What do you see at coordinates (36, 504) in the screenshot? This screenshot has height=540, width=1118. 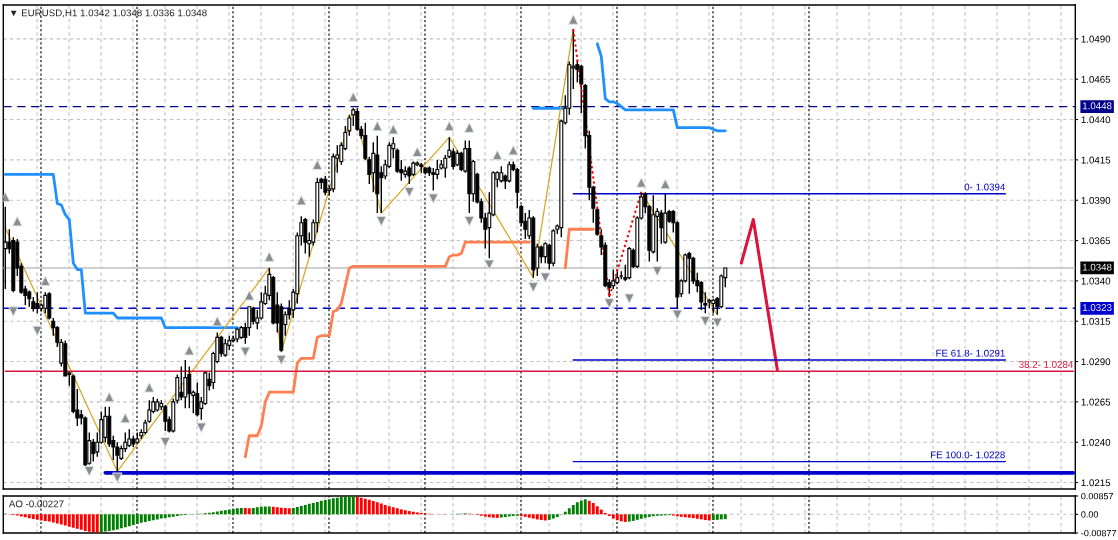 I see `chart-title: AO -0.00227` at bounding box center [36, 504].